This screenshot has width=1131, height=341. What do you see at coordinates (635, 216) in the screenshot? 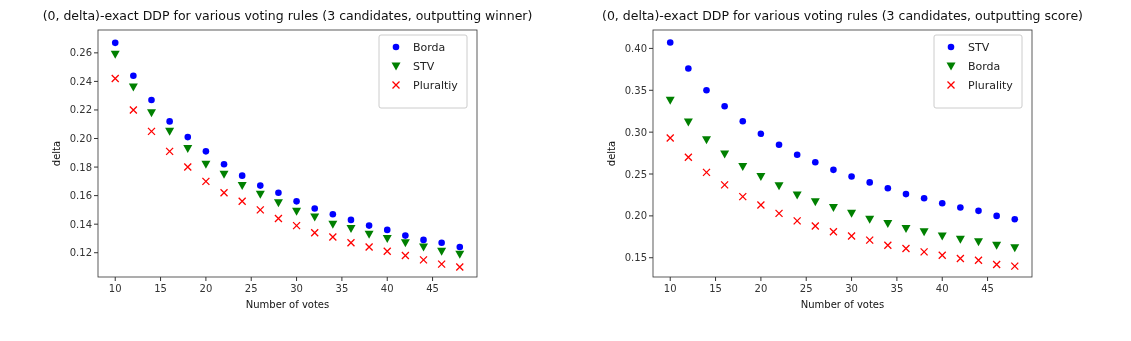
I see `y-tick-label: 0.20` at bounding box center [635, 216].